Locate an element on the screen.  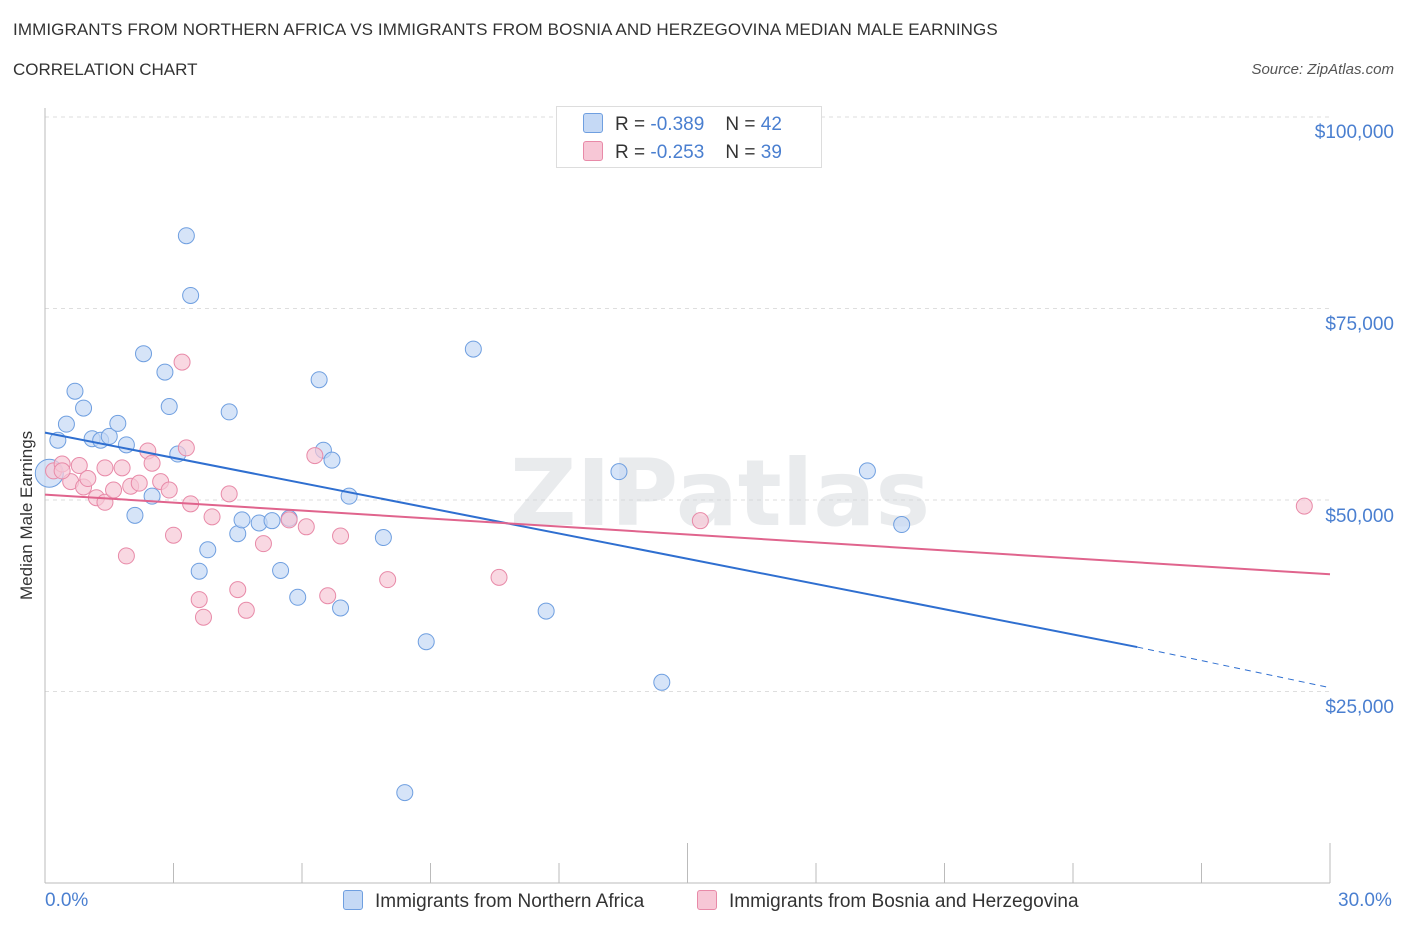
x-tick-label-min: 0.0% is located at coordinates (67, 900).